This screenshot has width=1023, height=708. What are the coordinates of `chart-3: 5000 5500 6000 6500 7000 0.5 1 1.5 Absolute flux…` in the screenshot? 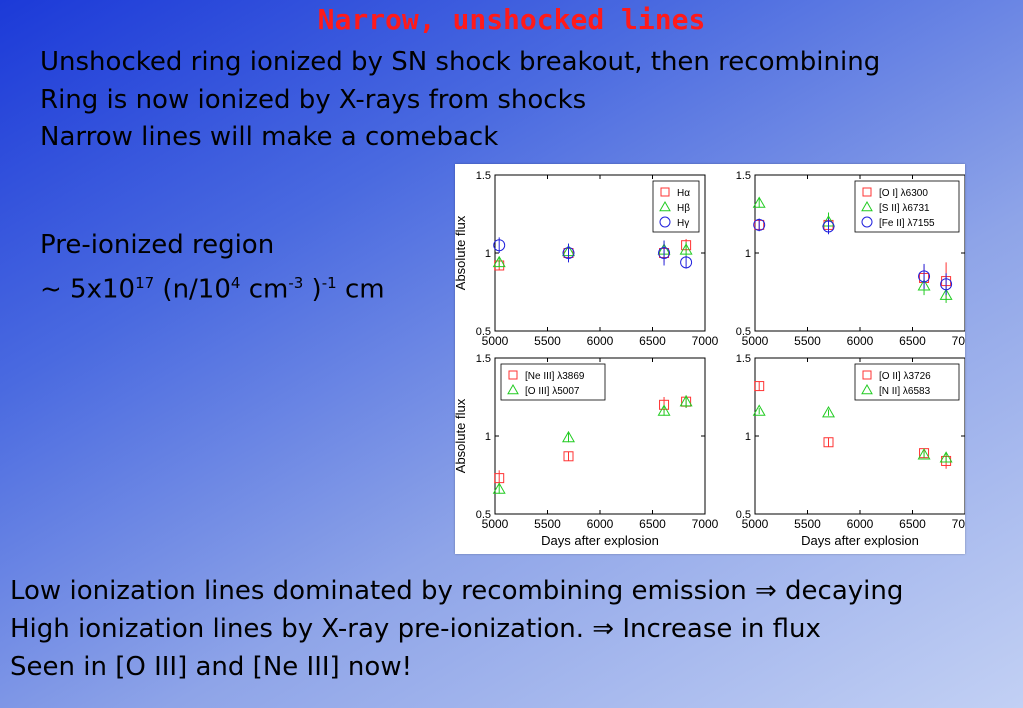 It's located at (587, 450).